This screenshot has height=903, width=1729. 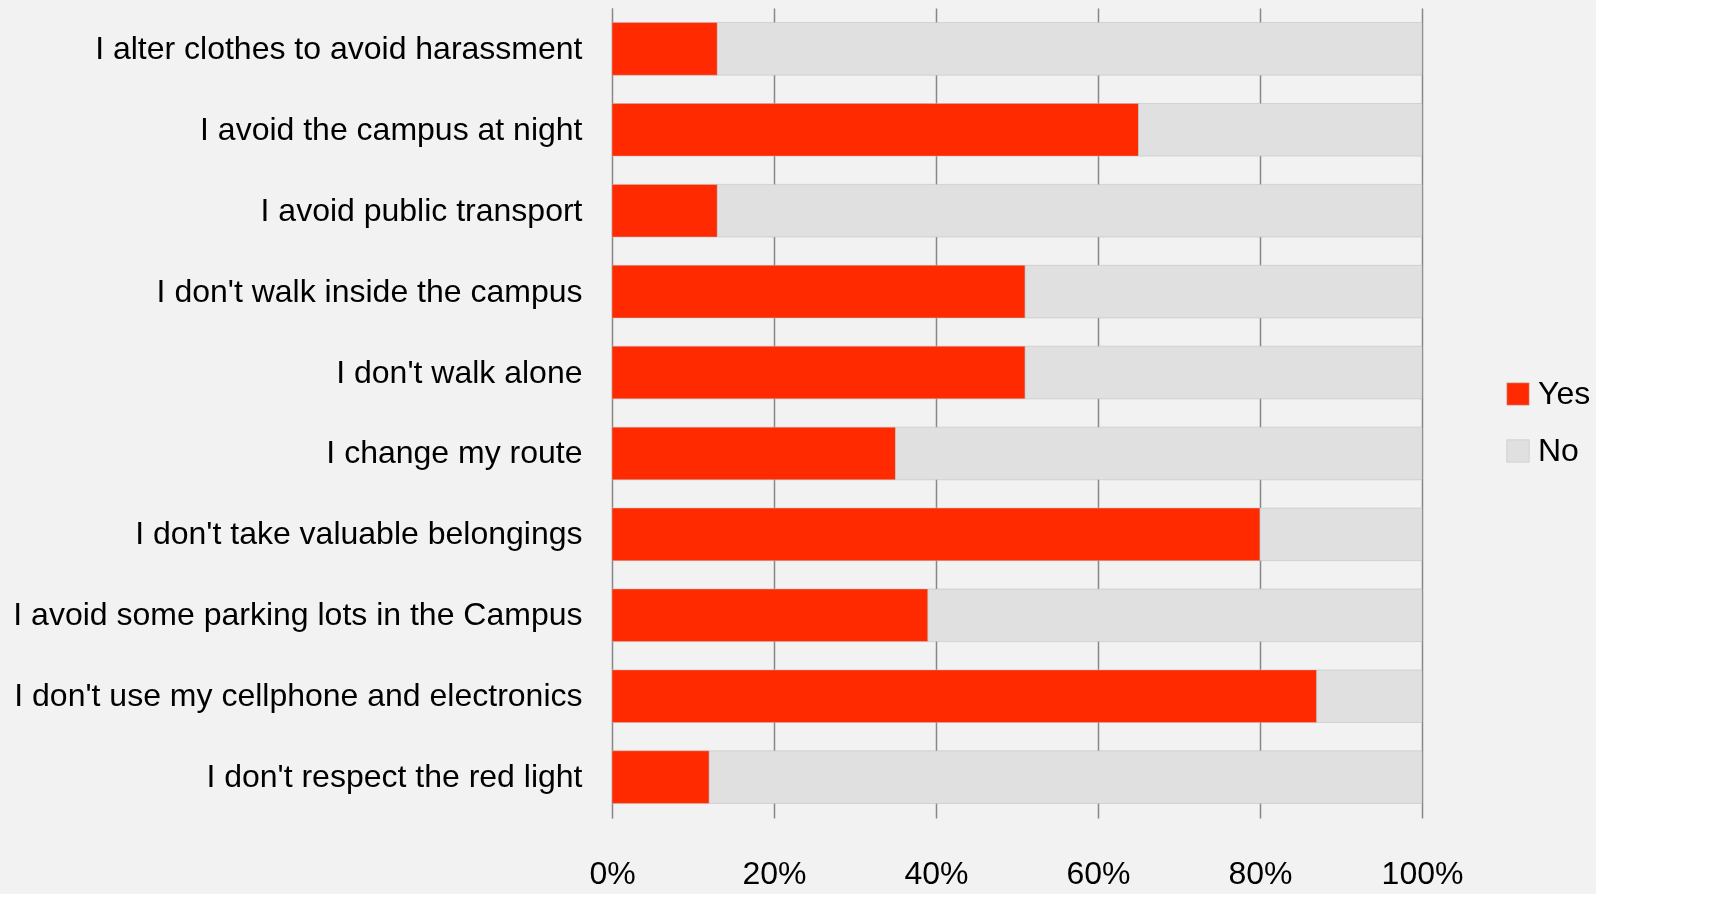 What do you see at coordinates (1564, 393) in the screenshot?
I see `legend-label: Yes` at bounding box center [1564, 393].